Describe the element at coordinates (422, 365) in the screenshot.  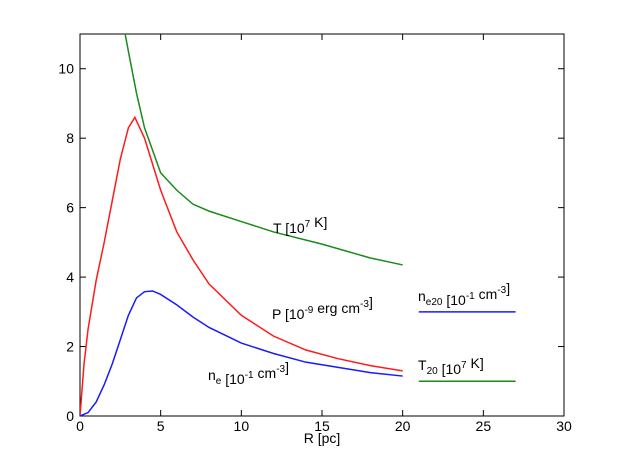
I see `label-text: T` at that location.